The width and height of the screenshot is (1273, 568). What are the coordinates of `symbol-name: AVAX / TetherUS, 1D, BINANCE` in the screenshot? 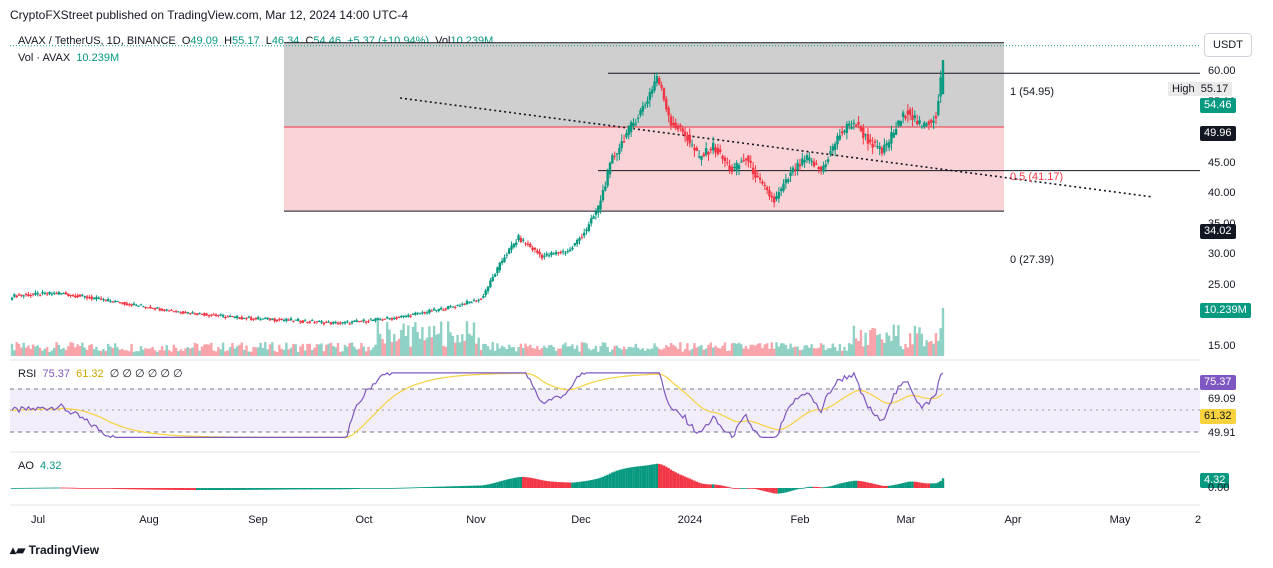 It's located at (97, 41).